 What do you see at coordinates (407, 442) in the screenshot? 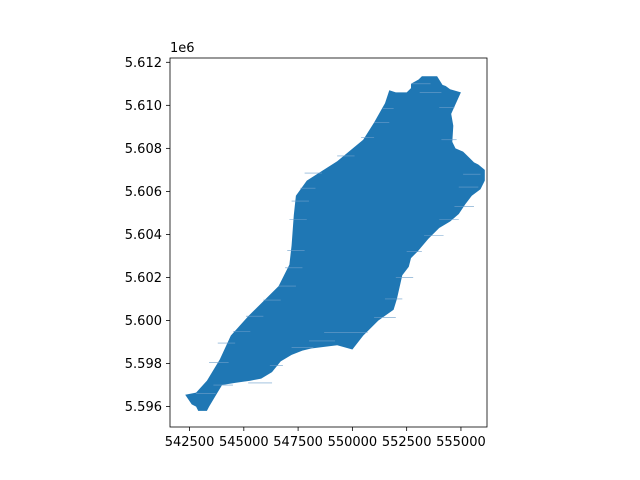
I see `x-tick-label: 552500` at bounding box center [407, 442].